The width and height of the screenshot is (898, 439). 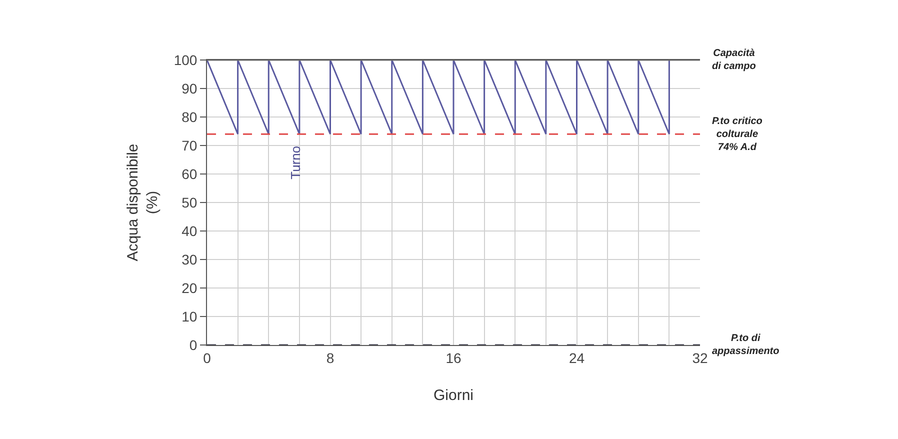 I want to click on y-tick-label: 40, so click(x=190, y=230).